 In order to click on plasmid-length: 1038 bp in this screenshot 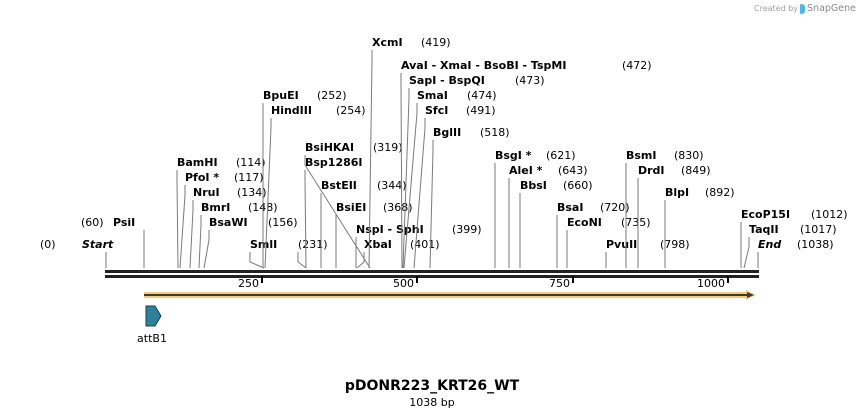, I will do `click(432, 402)`.